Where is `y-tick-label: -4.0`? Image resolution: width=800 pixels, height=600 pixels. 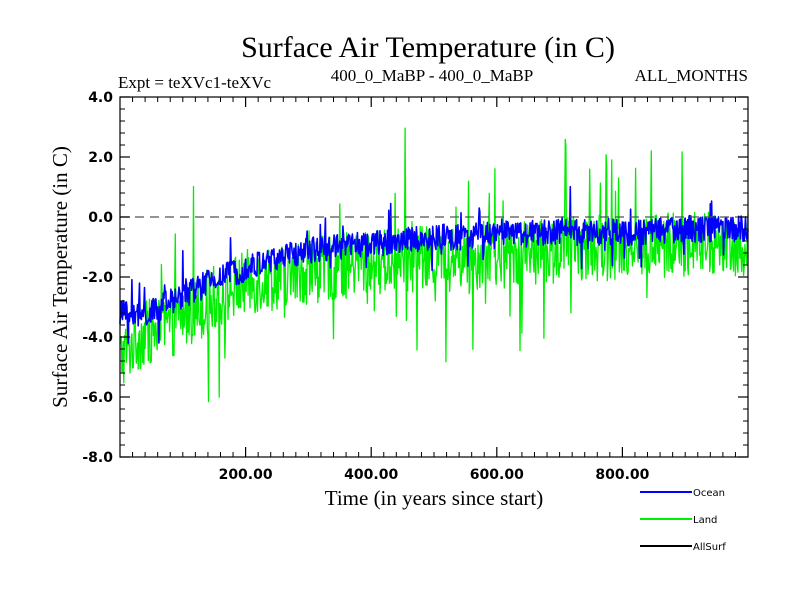 y-tick-label: -4.0 is located at coordinates (97, 338).